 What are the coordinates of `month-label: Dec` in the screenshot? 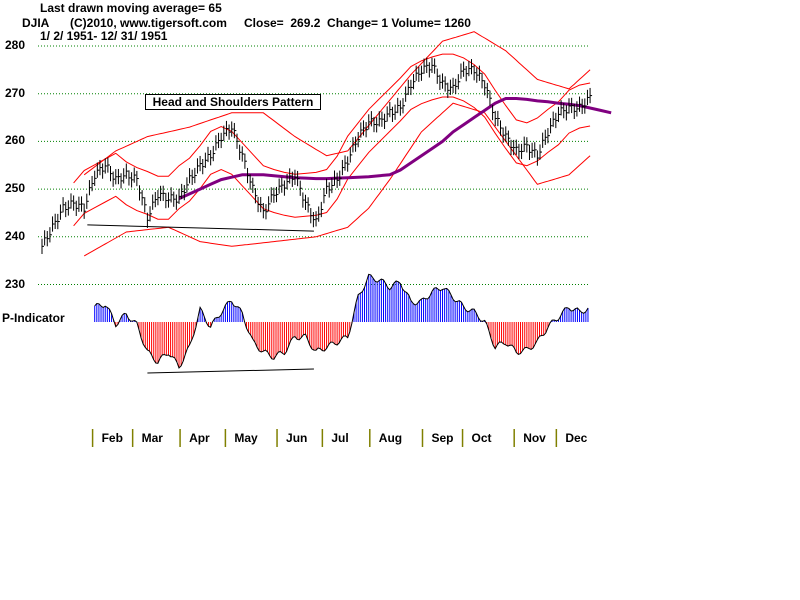 It's located at (576, 438).